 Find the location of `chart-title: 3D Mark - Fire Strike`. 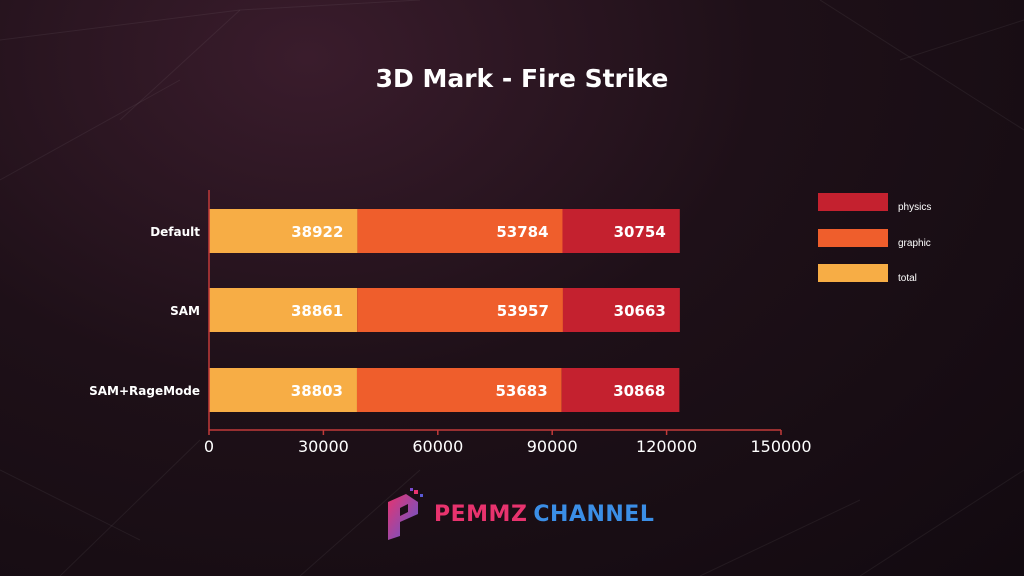

chart-title: 3D Mark - Fire Strike is located at coordinates (522, 78).